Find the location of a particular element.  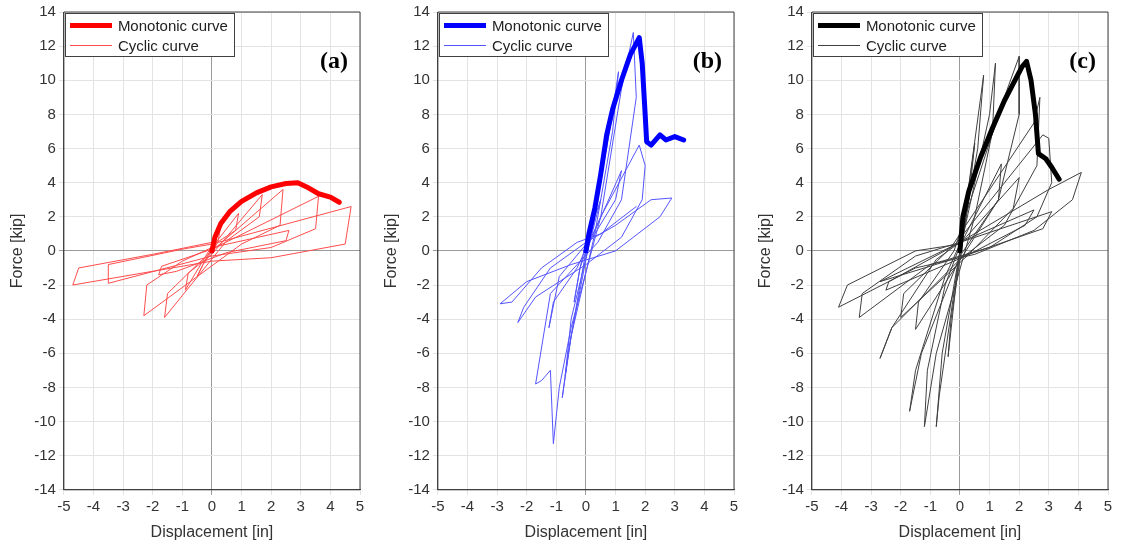

annotation: (c) is located at coordinates (1082, 60).